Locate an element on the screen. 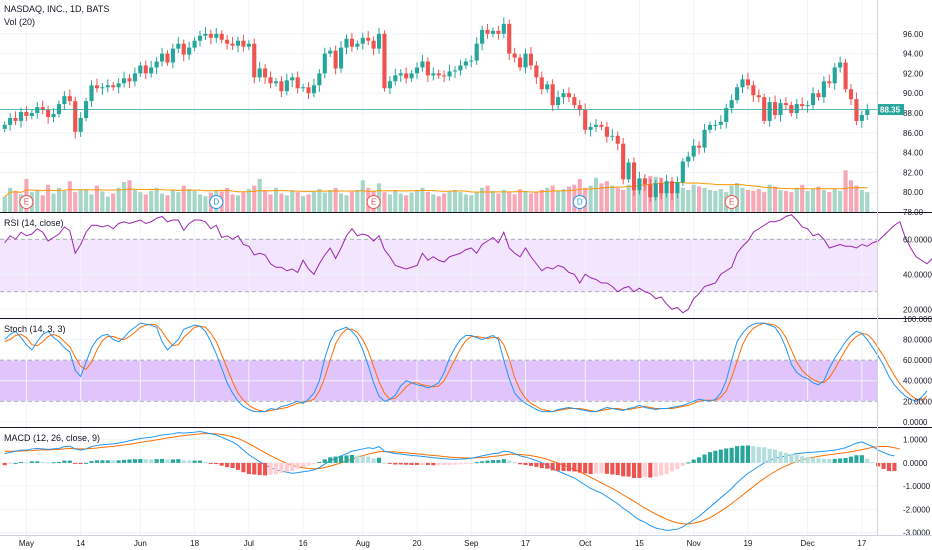  date-tick-label: Sep is located at coordinates (471, 543).